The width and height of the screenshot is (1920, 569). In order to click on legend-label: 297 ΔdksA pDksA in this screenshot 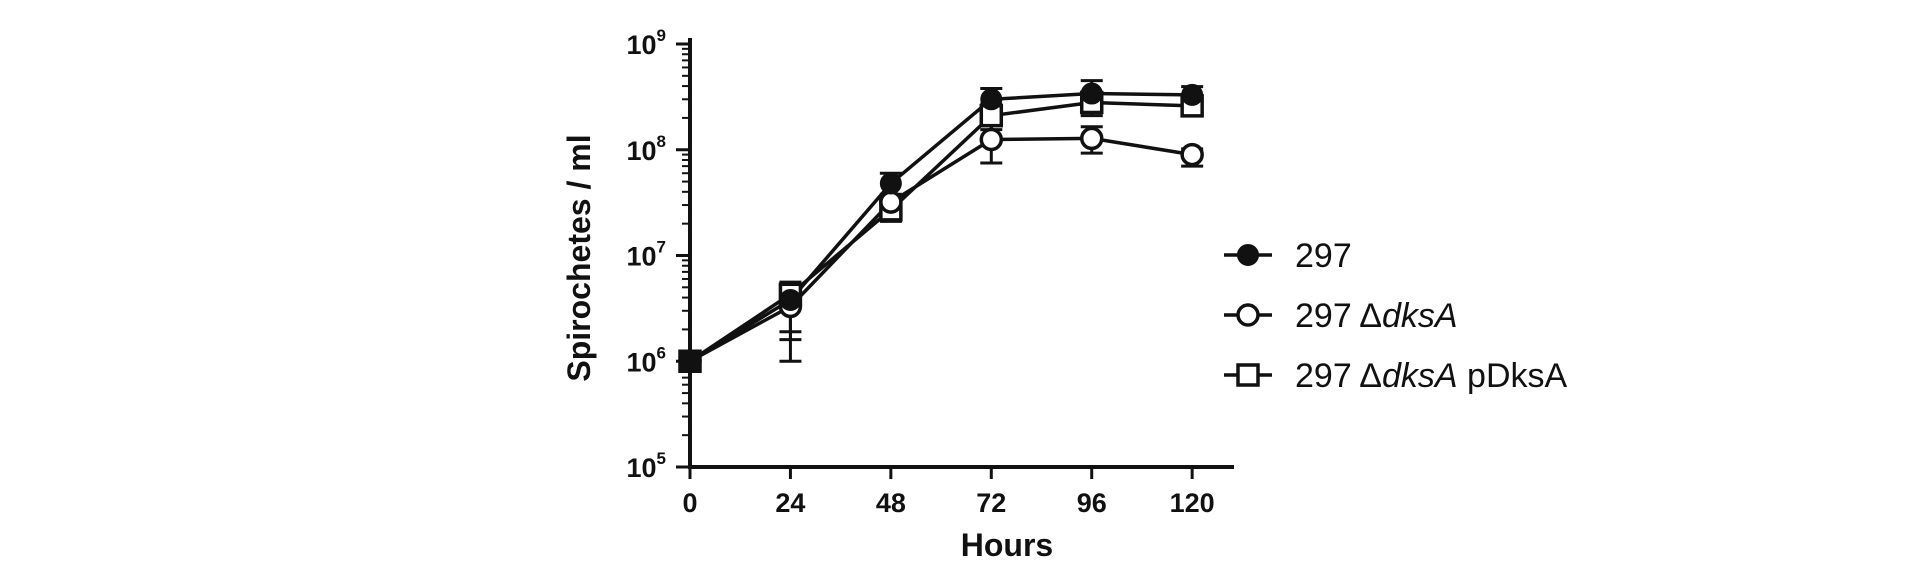, I will do `click(1431, 376)`.